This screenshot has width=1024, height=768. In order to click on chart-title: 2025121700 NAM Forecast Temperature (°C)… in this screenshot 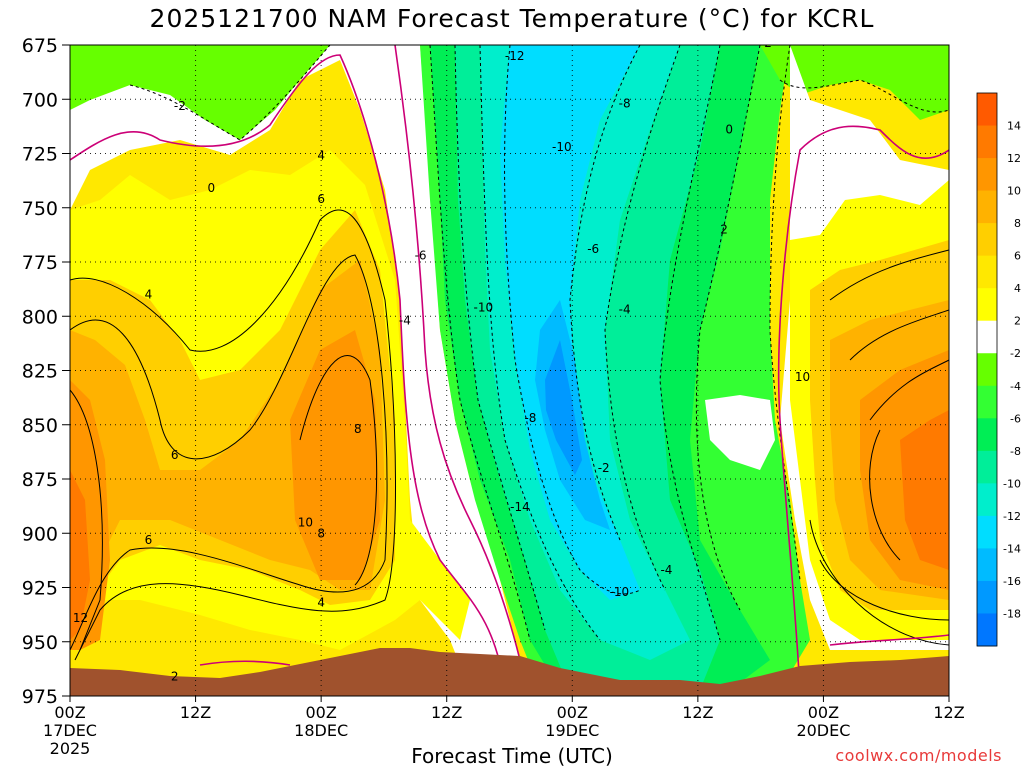, I will do `click(512, 18)`.